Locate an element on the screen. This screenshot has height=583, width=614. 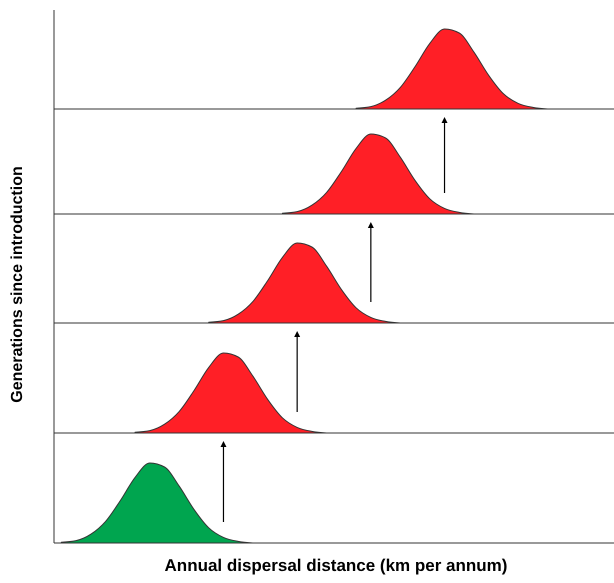
y-axis-title: Generations since introduction is located at coordinates (17, 284).